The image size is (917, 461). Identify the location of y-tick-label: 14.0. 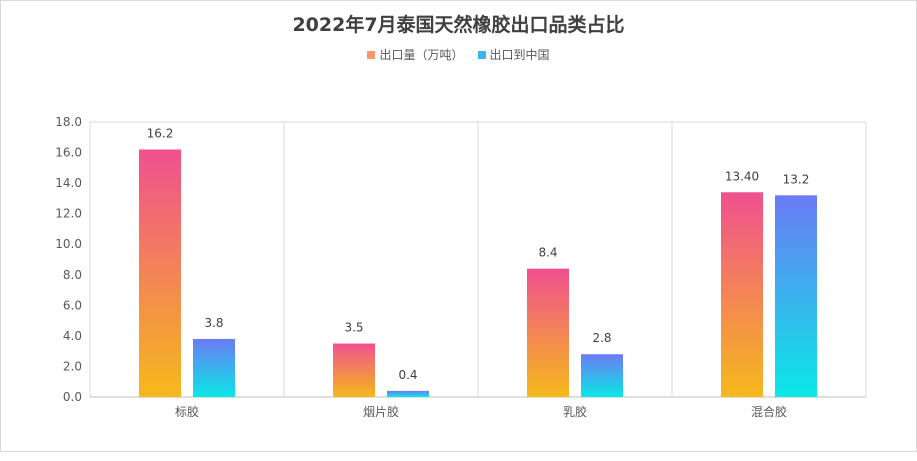
(68, 183).